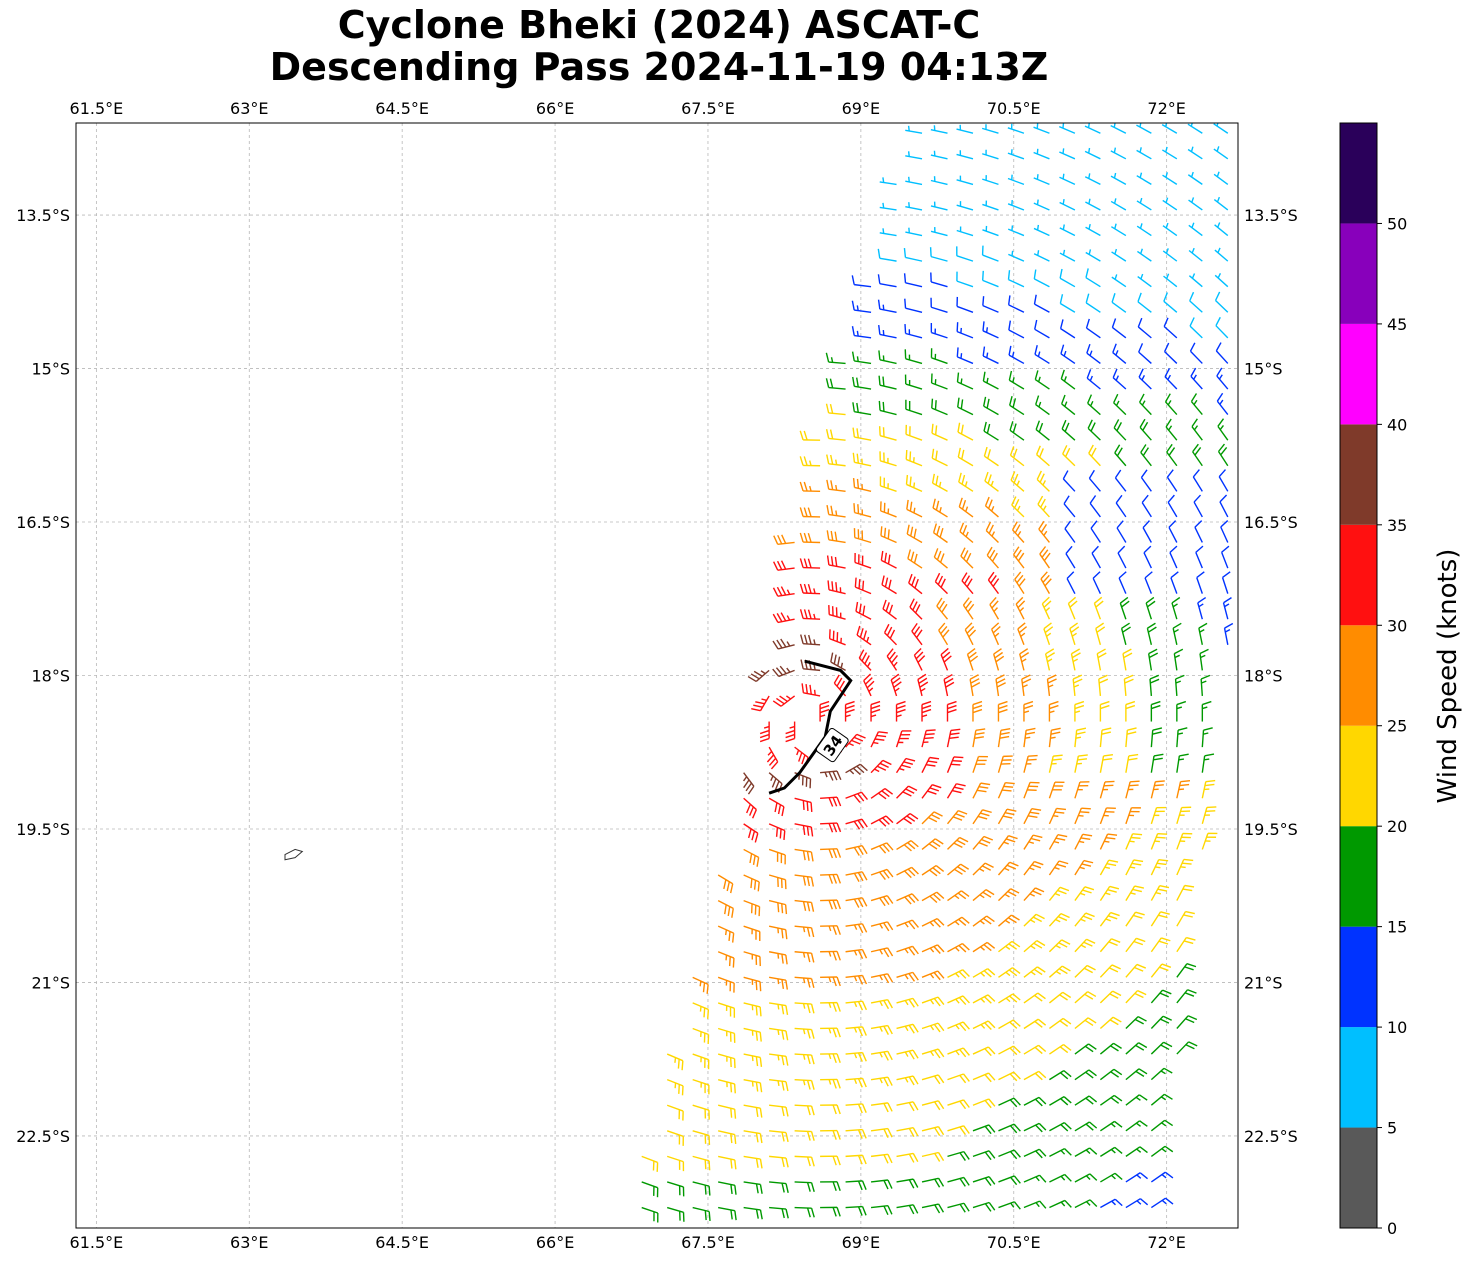 The image size is (1476, 1264). Describe the element at coordinates (43, 522) in the screenshot. I see `left-tick-label: 16.5°S` at that location.